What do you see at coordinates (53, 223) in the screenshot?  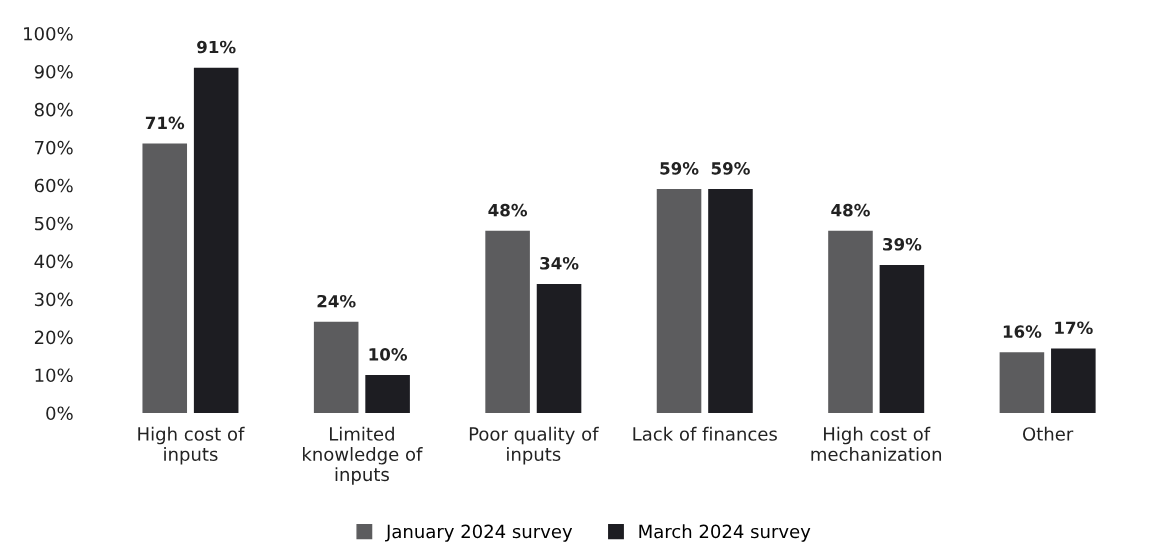 I see `y-tick-label: 50%` at bounding box center [53, 223].